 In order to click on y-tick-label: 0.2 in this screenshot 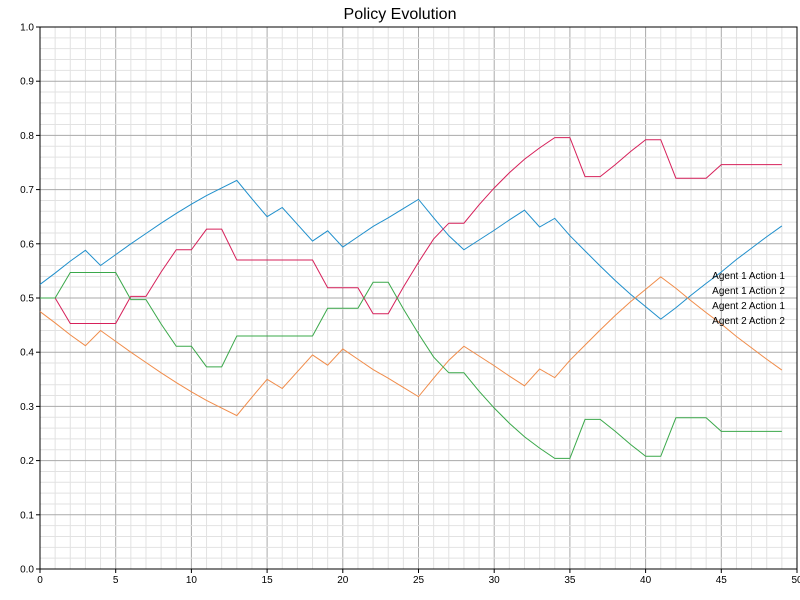, I will do `click(27, 461)`.